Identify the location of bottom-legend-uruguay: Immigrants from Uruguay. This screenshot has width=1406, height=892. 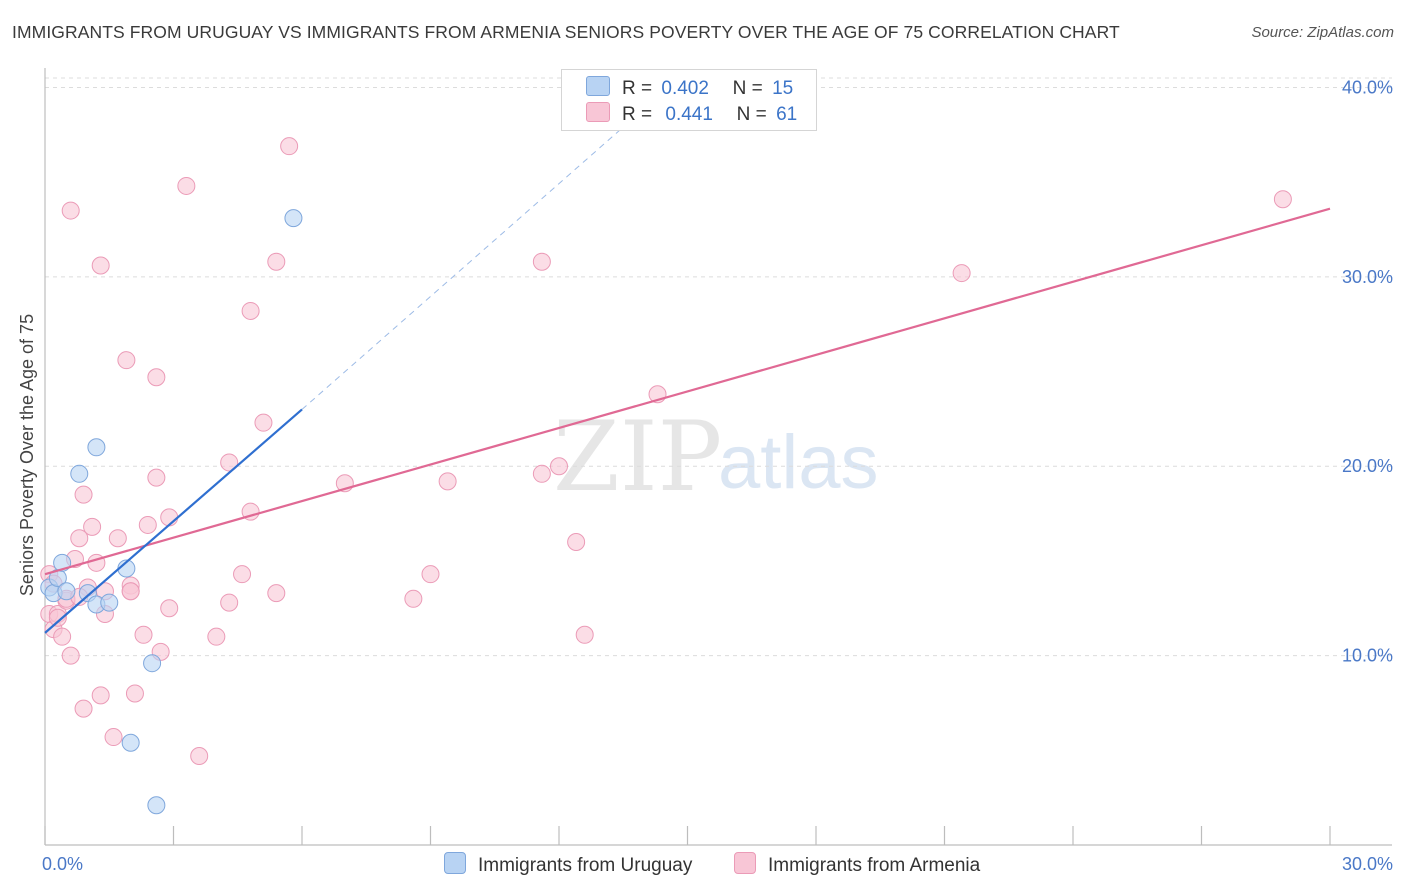
(568, 864).